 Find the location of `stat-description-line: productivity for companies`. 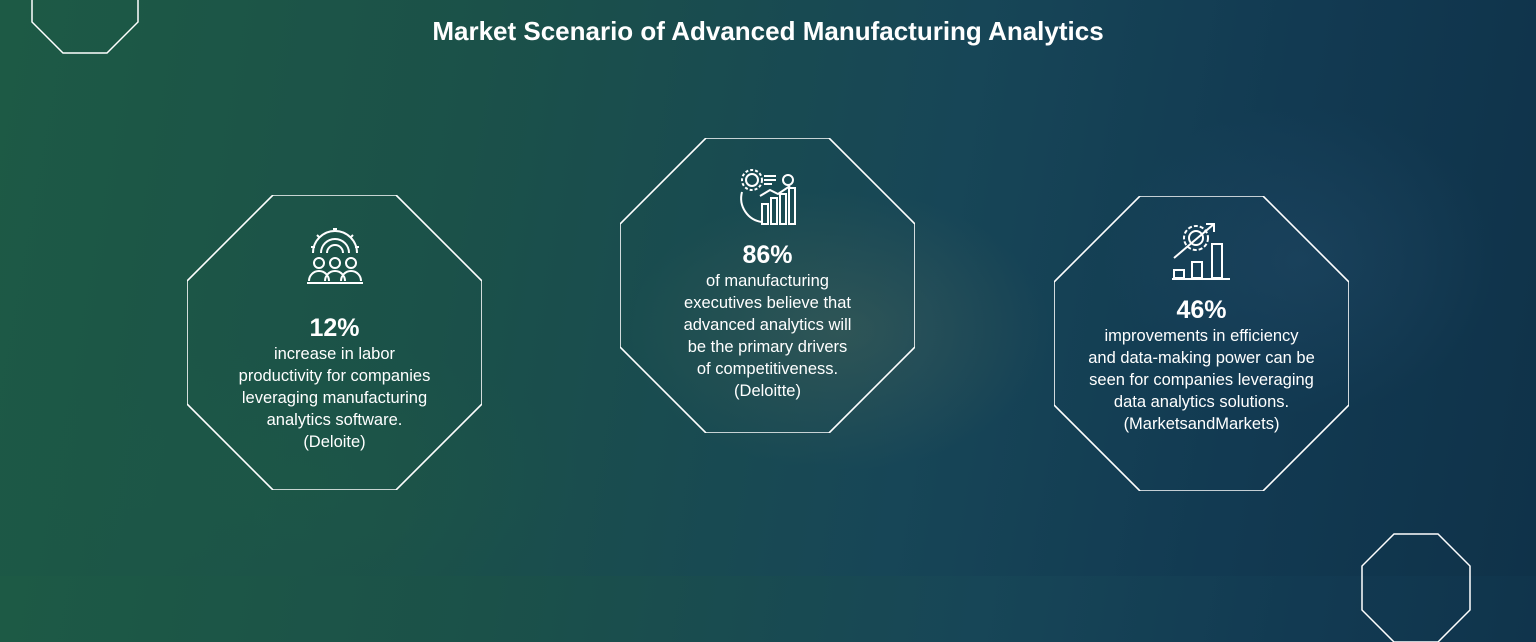

stat-description-line: productivity for companies is located at coordinates (334, 376).